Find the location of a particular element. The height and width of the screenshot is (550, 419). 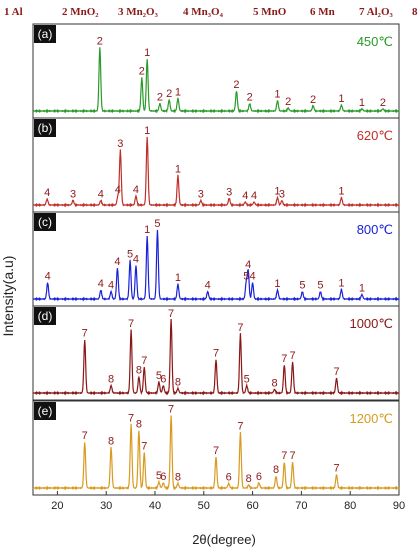

x-tick-label: 80 is located at coordinates (350, 506).